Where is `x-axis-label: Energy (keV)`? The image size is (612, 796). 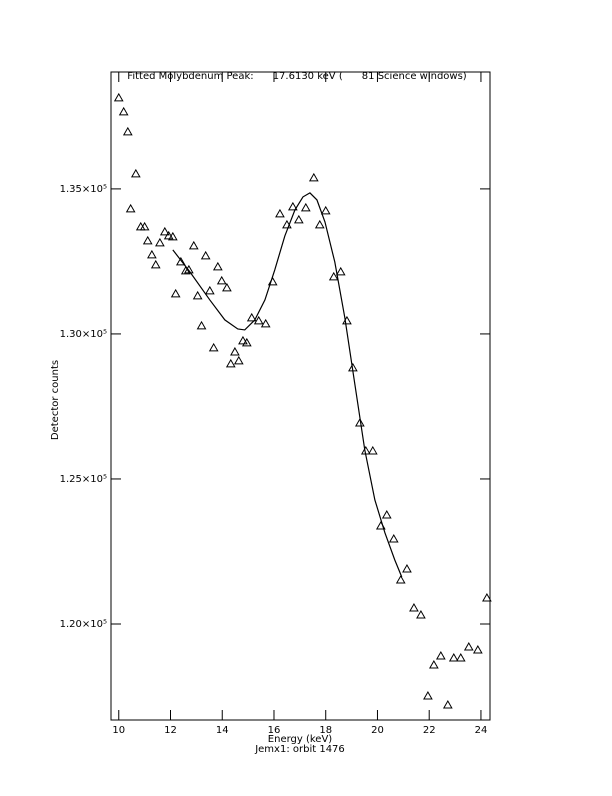
x-axis-label: Energy (keV) is located at coordinates (300, 739).